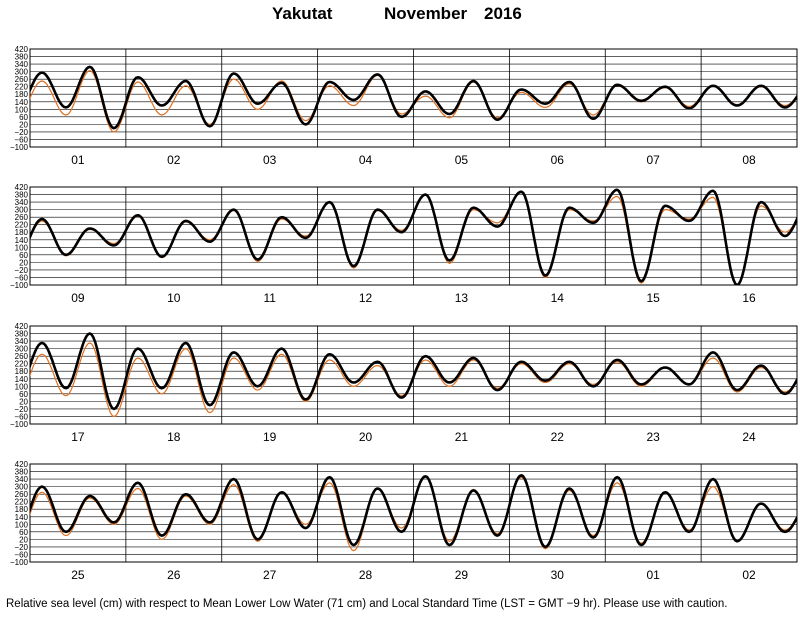 The height and width of the screenshot is (618, 800). What do you see at coordinates (366, 575) in the screenshot?
I see `x-tick-label: 28` at bounding box center [366, 575].